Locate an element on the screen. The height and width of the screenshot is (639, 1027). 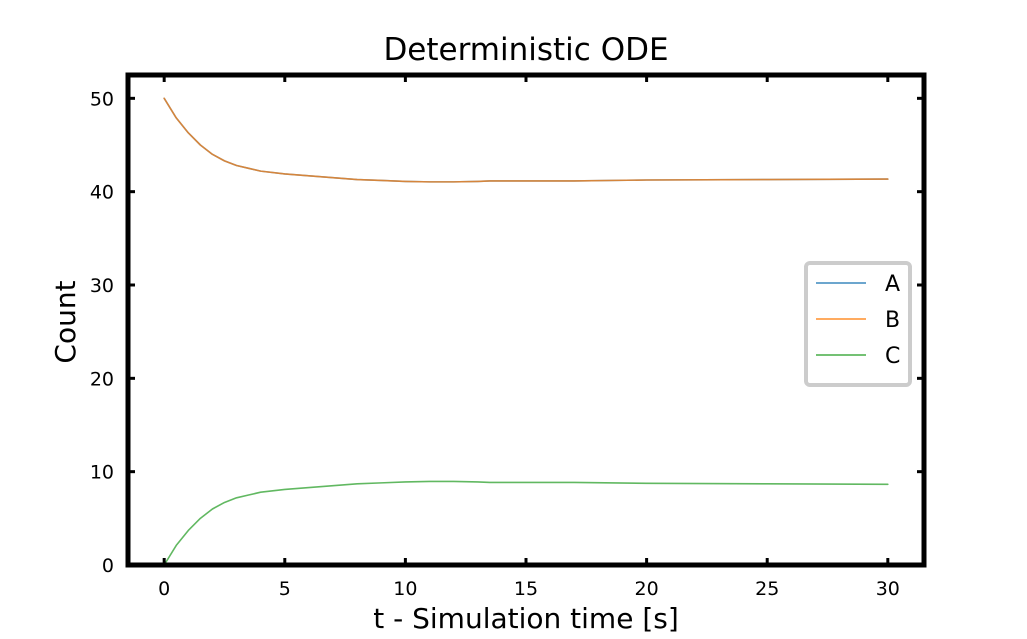
x-tick-label: 25 is located at coordinates (767, 589).